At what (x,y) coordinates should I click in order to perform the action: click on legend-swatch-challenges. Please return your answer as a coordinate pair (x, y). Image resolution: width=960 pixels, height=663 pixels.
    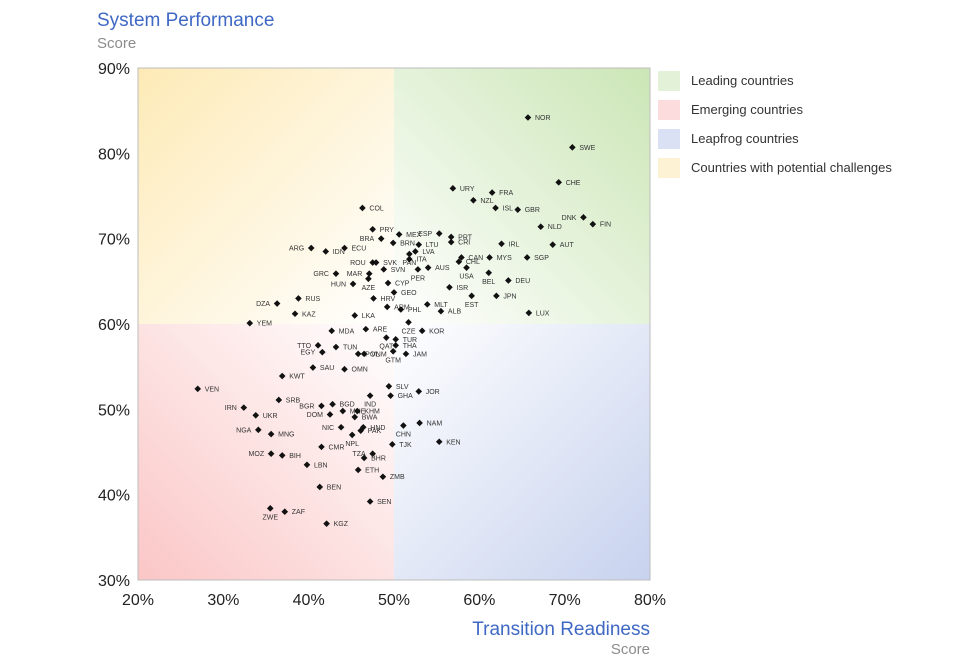
    Looking at the image, I should click on (669, 167).